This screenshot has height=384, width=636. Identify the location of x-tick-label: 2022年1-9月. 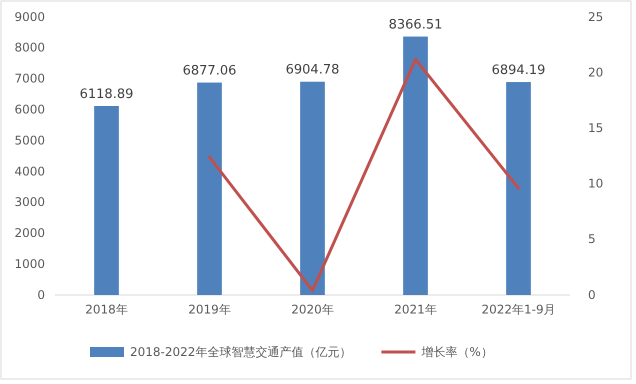
(518, 309).